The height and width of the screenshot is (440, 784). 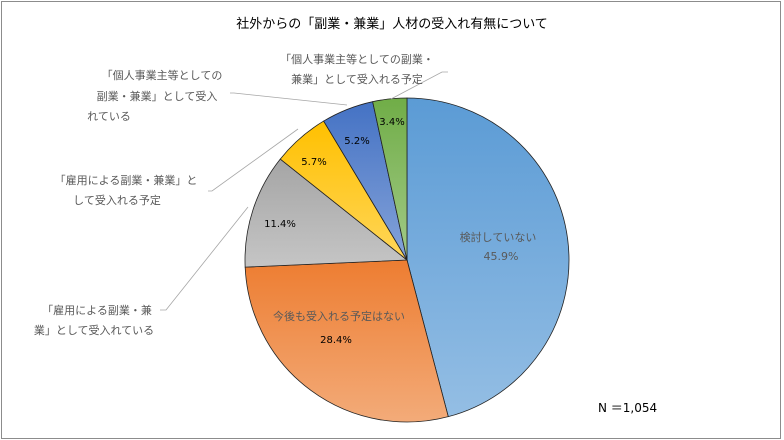 I want to click on slice-label-1: 今後も受入れる予定はない, so click(x=339, y=316).